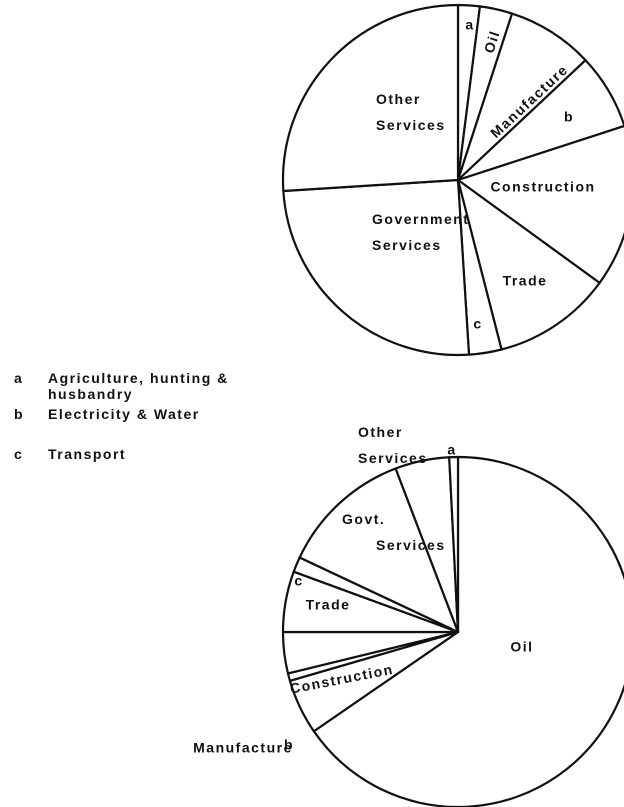 This screenshot has height=807, width=624. Describe the element at coordinates (394, 532) in the screenshot. I see `slice-label: Govt. Services` at that location.